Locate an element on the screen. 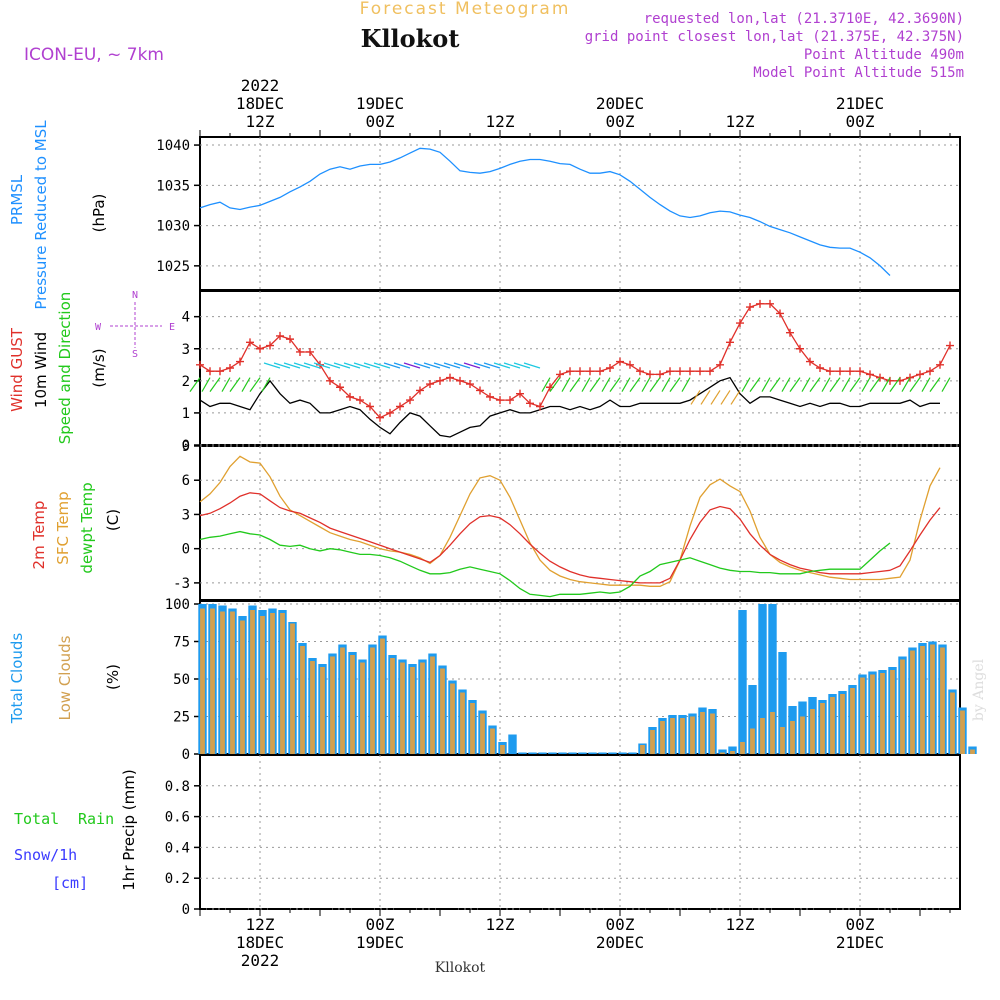  pressure-ytick-label: 1040 is located at coordinates (173, 146).